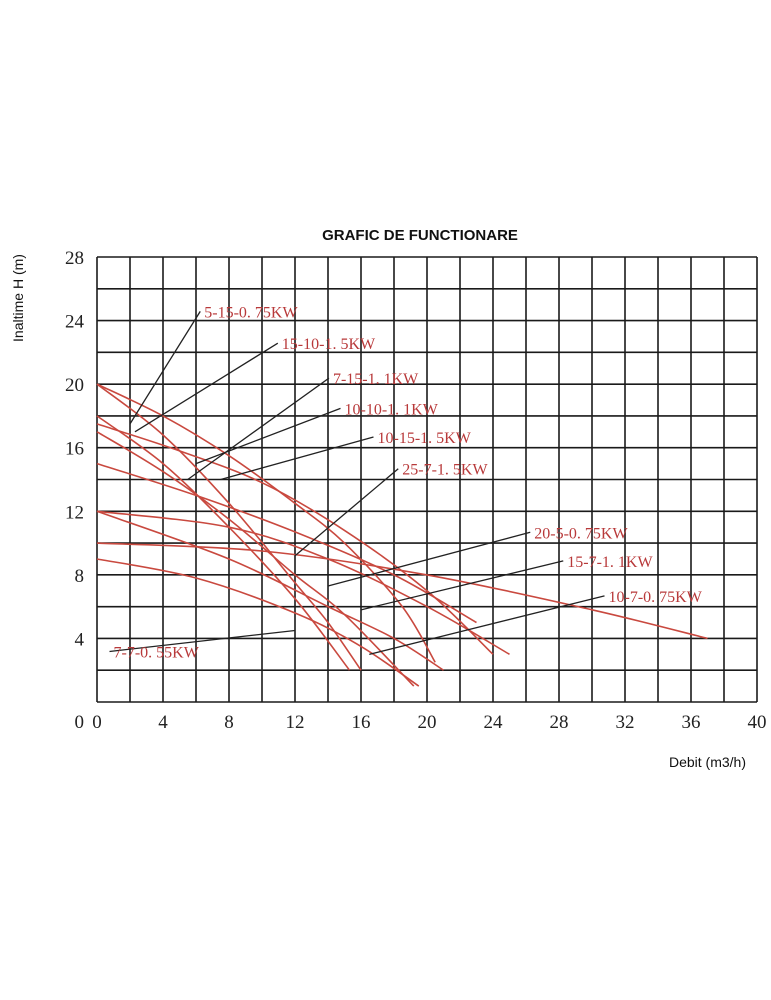  Describe the element at coordinates (80, 722) in the screenshot. I see `y-tick-label: 0` at that location.